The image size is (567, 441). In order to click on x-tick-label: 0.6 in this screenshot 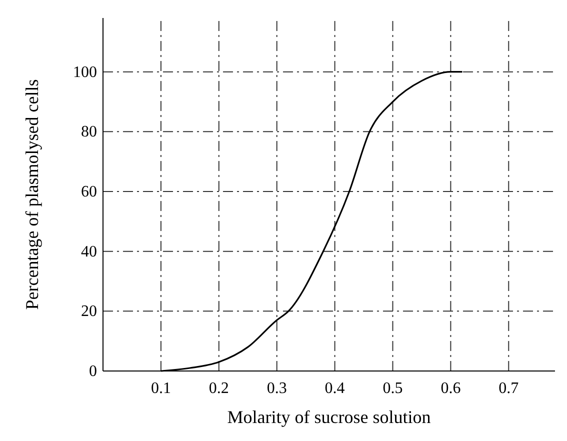, I will do `click(450, 388)`.